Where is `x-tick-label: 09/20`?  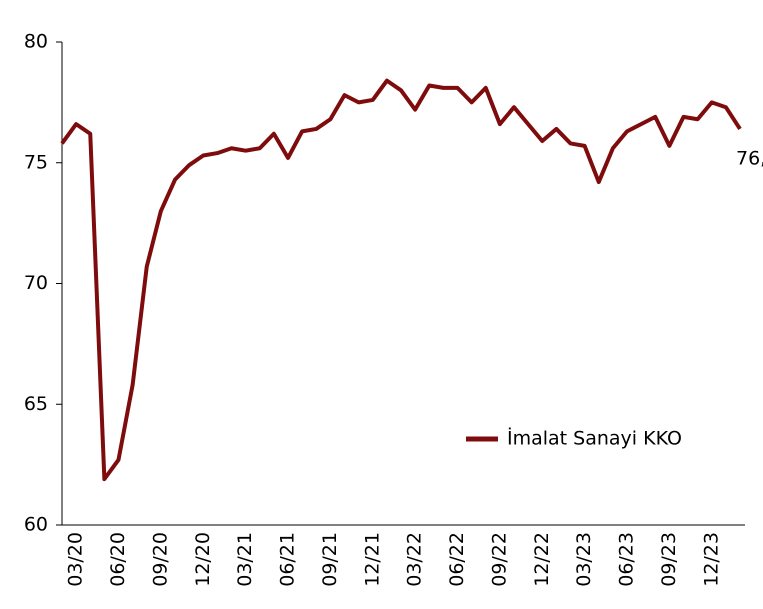 x-tick-label: 09/20 is located at coordinates (160, 559).